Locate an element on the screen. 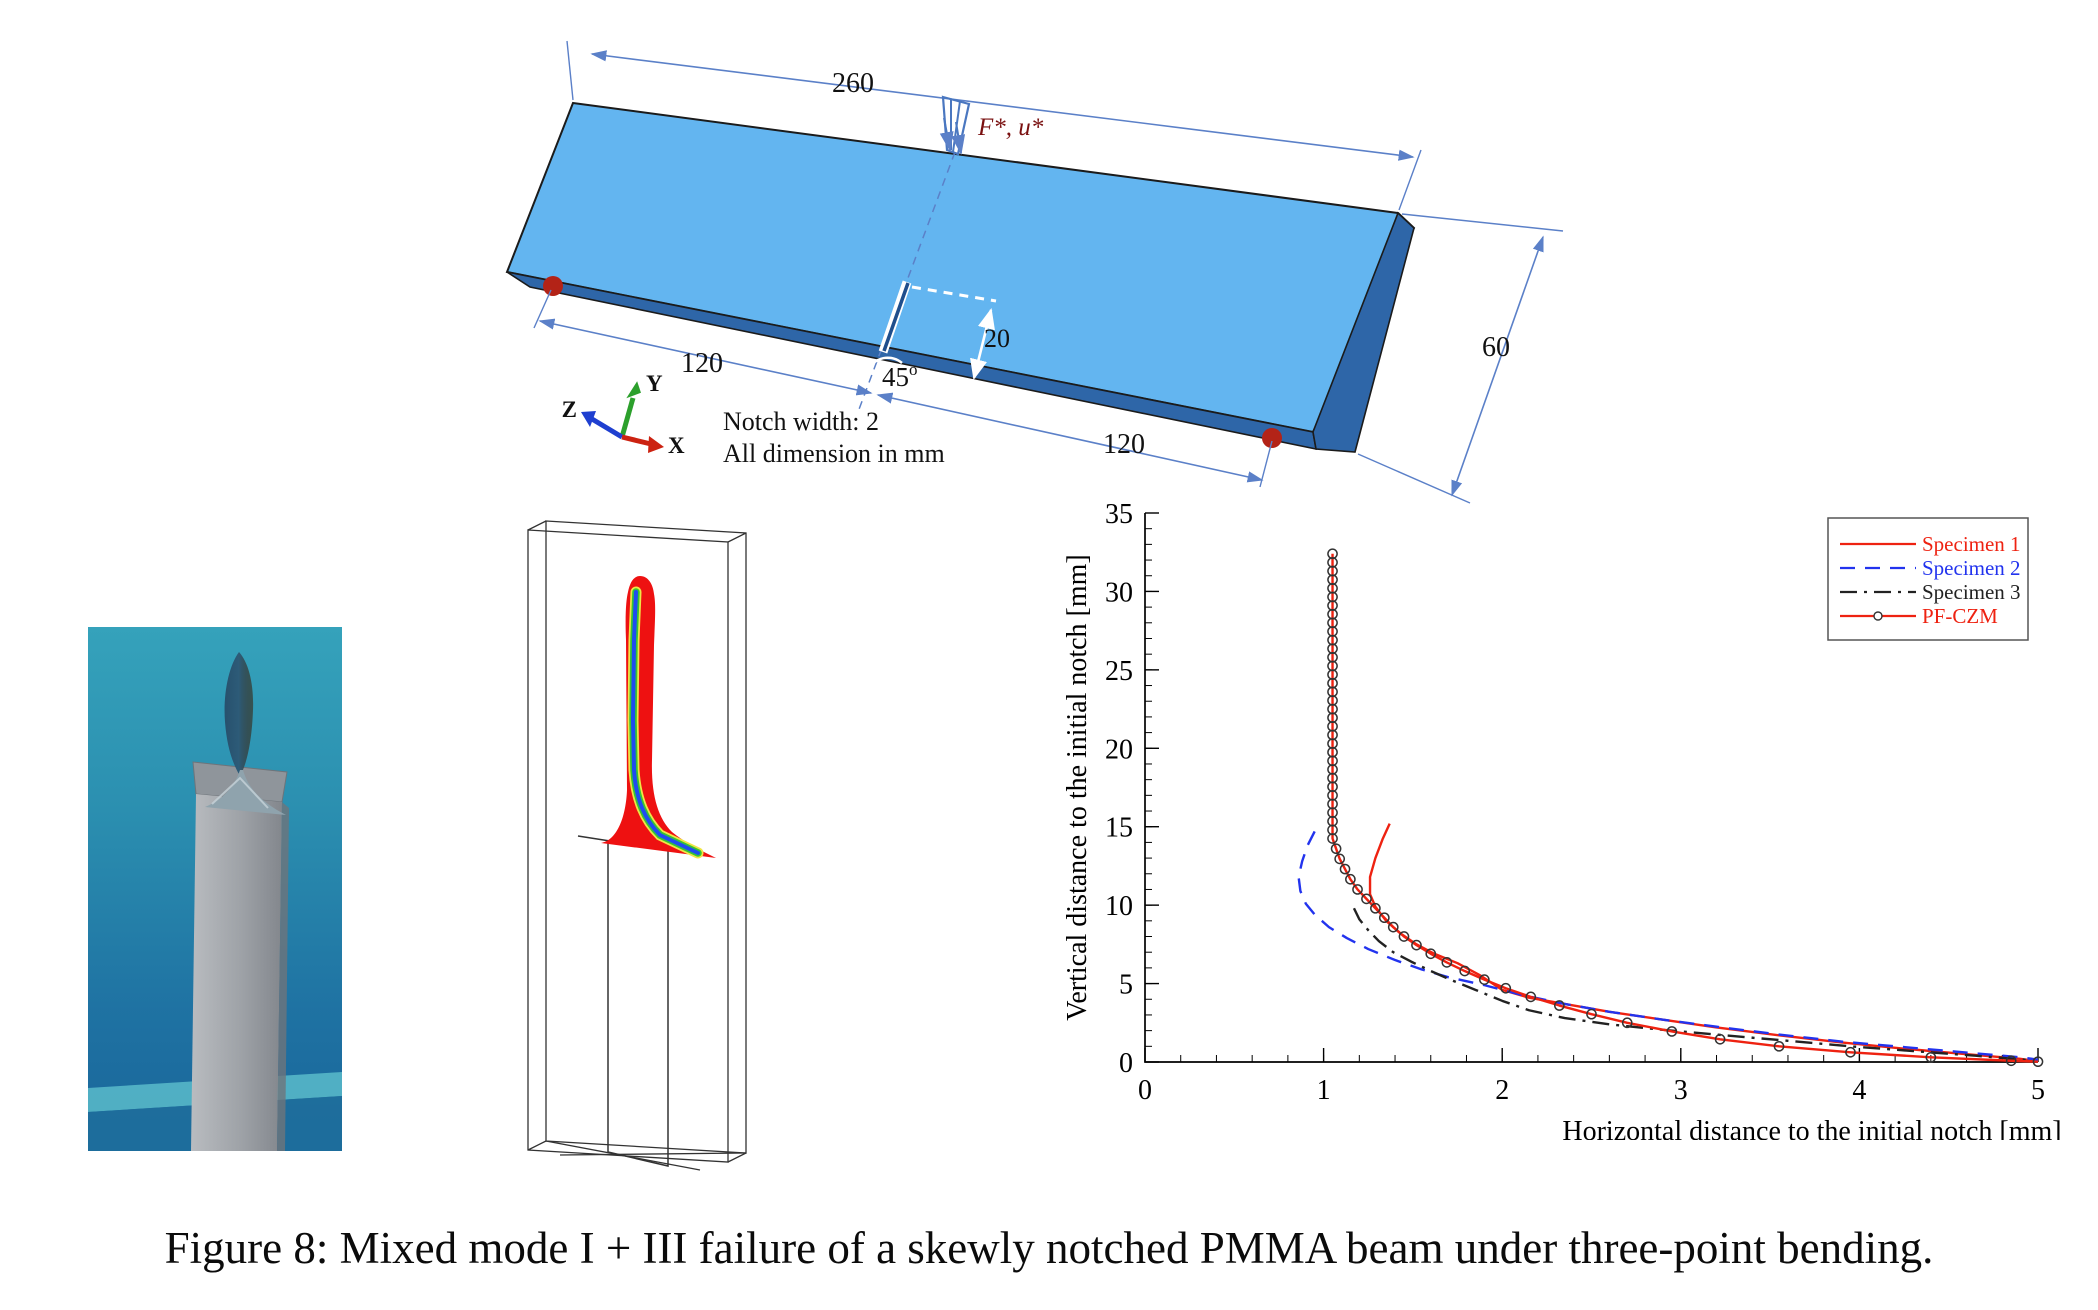 The image size is (2098, 1310). fracture-fan is located at coordinates (245, 792).